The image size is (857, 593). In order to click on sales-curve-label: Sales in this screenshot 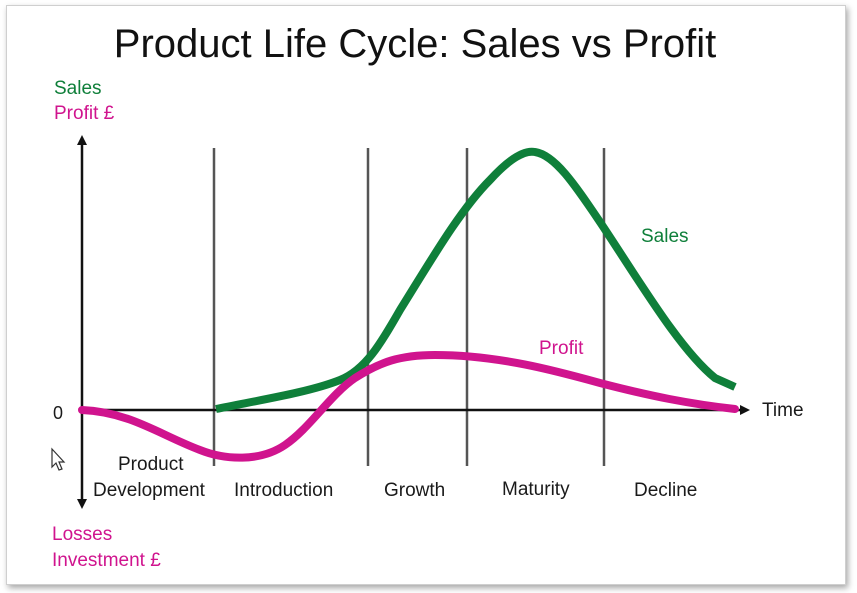, I will do `click(665, 236)`.